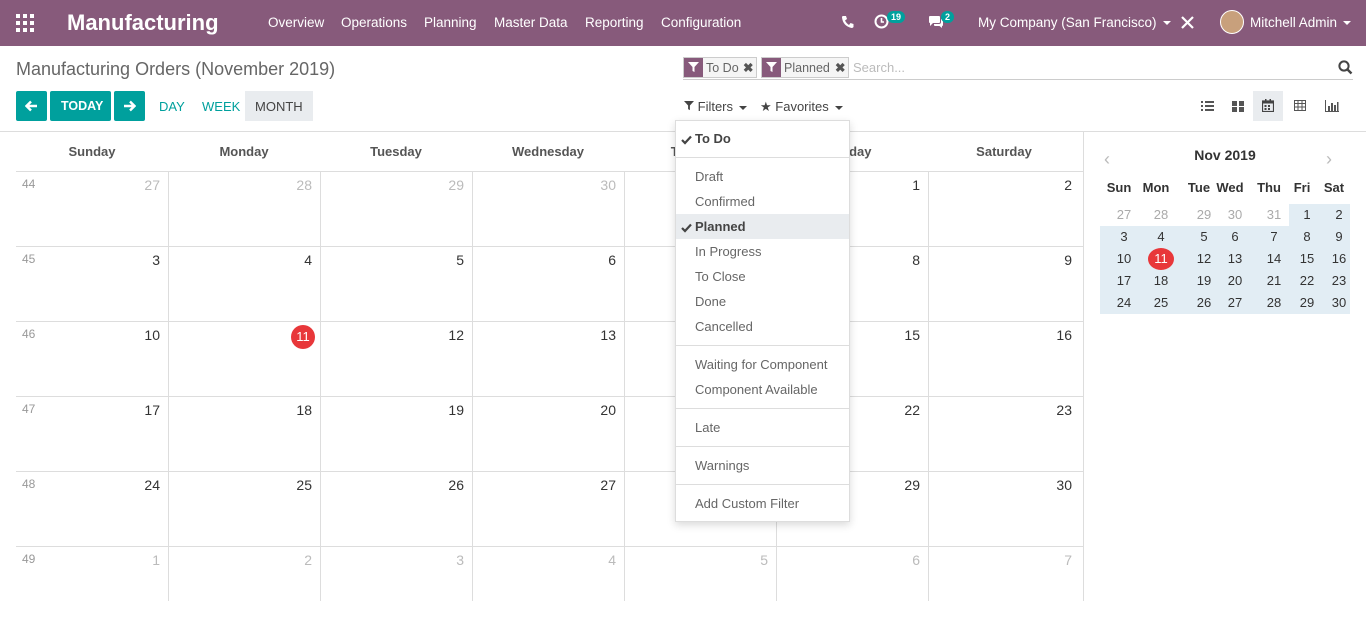  What do you see at coordinates (1124, 280) in the screenshot?
I see `mini-day: 17` at bounding box center [1124, 280].